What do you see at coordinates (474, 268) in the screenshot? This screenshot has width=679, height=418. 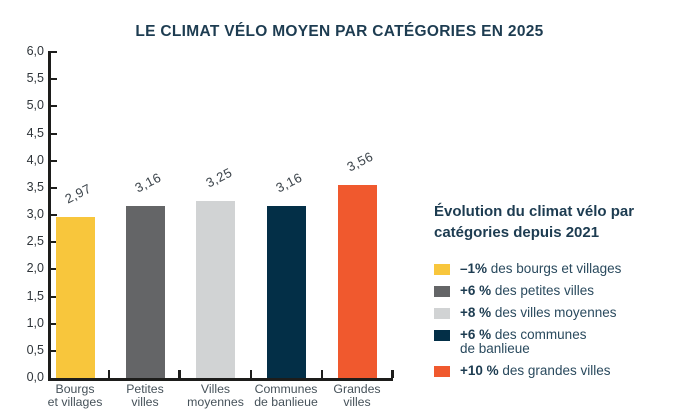 I see `legend-item-delta: –1%` at bounding box center [474, 268].